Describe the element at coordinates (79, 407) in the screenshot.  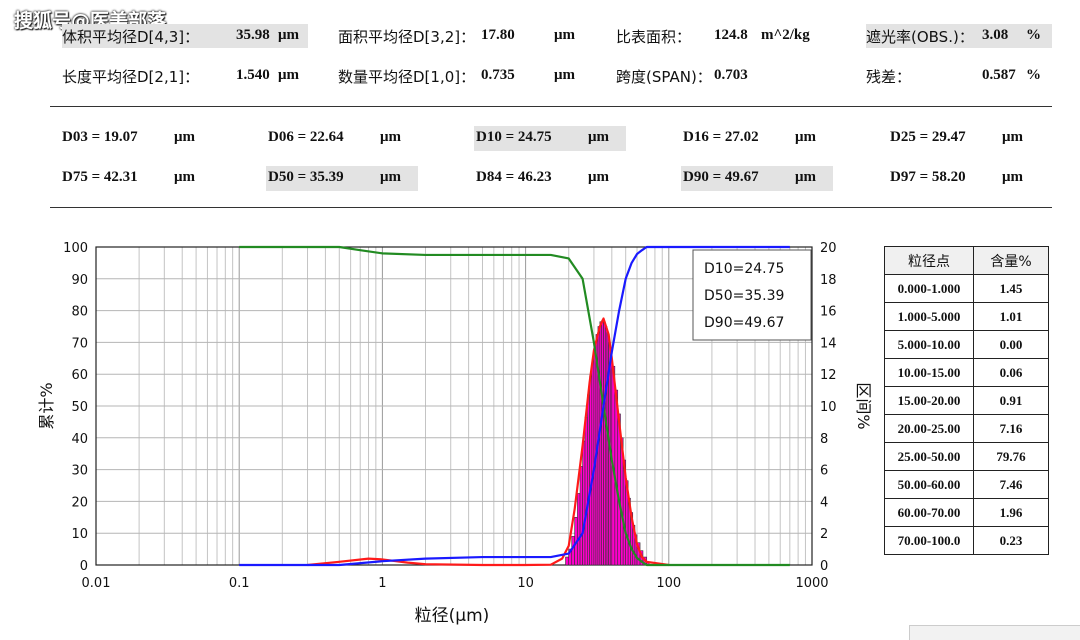
I see `y-tick-left: 50` at that location.